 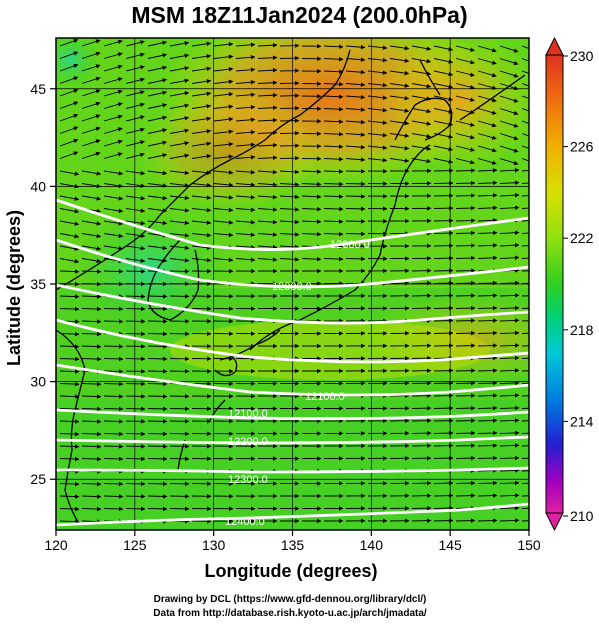 What do you see at coordinates (554, 284) in the screenshot?
I see `colorbar-body` at bounding box center [554, 284].